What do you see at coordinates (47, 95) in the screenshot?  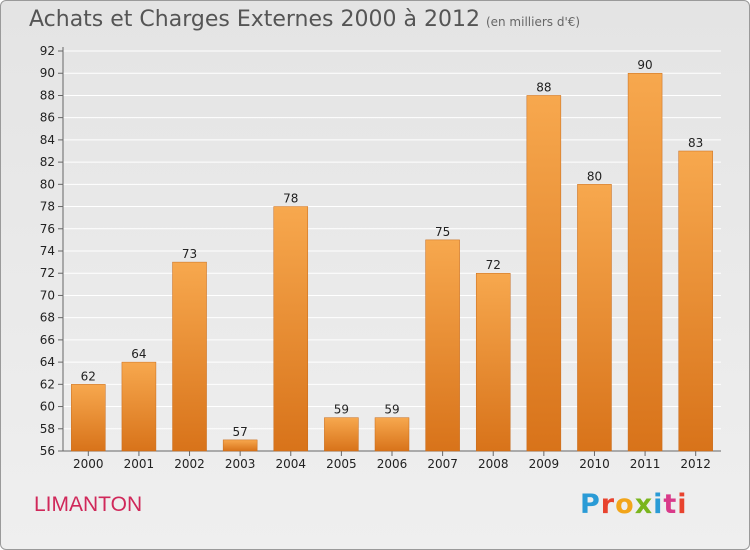 I see `y-tick-label: 88` at bounding box center [47, 95].